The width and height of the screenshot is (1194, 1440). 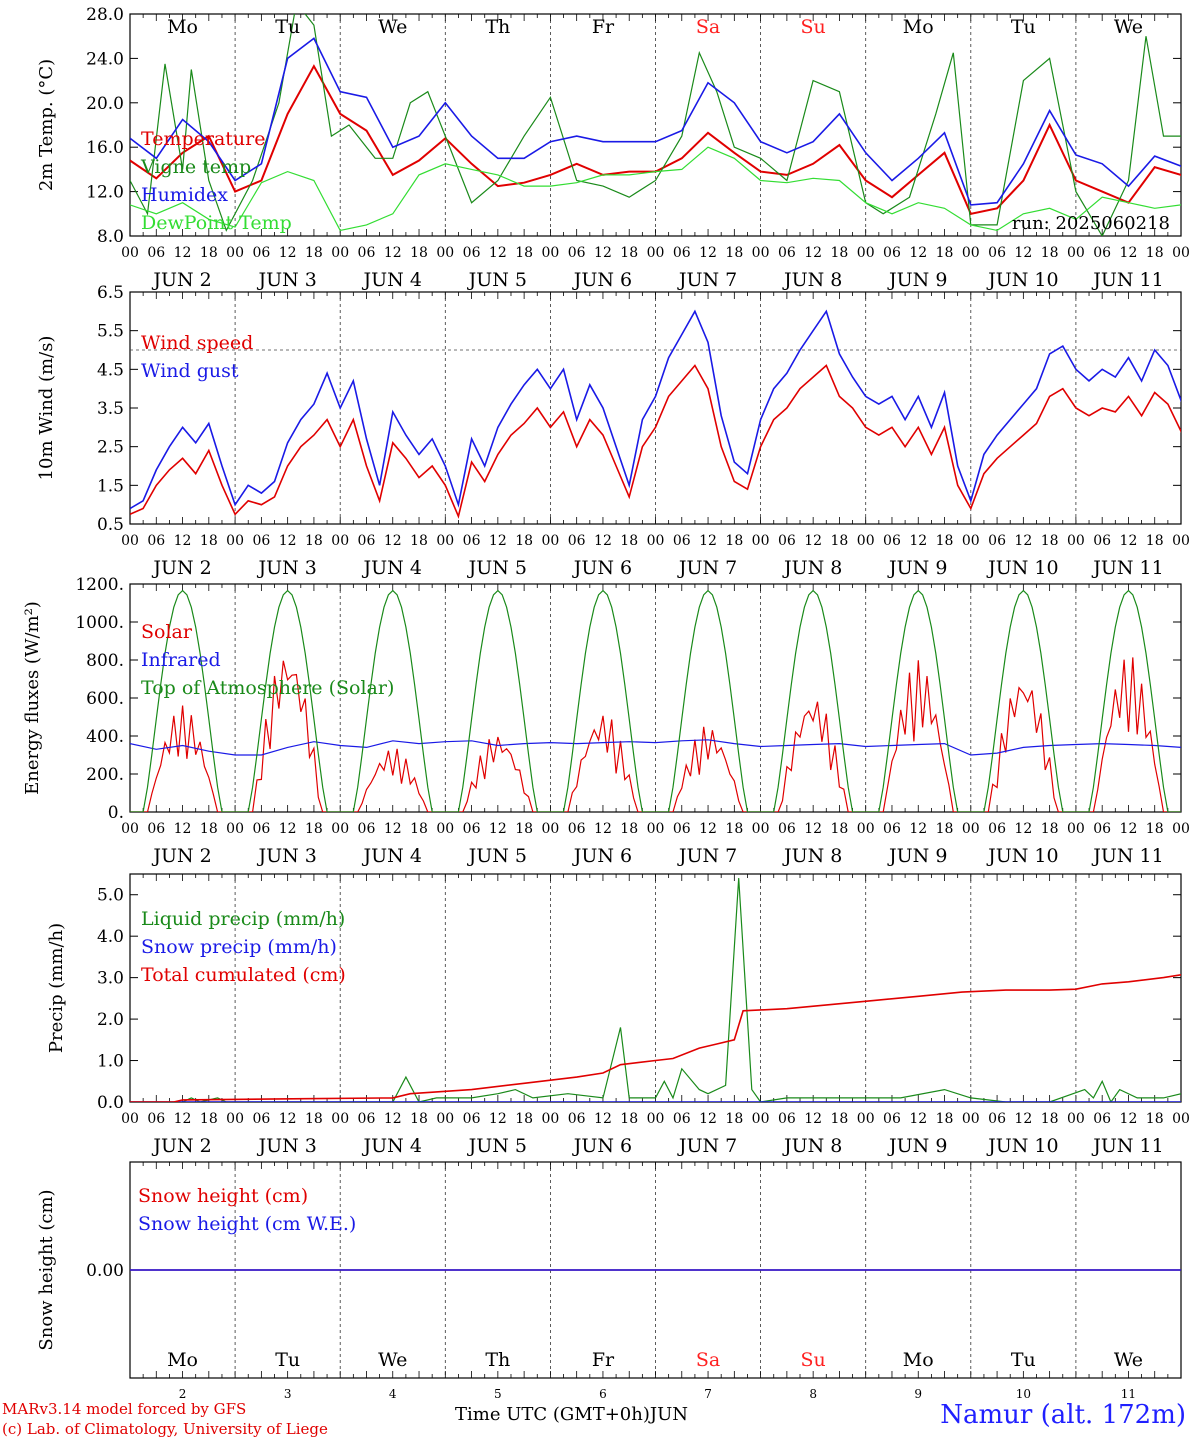 I want to click on day-abbr-label: We, so click(x=1128, y=1360).